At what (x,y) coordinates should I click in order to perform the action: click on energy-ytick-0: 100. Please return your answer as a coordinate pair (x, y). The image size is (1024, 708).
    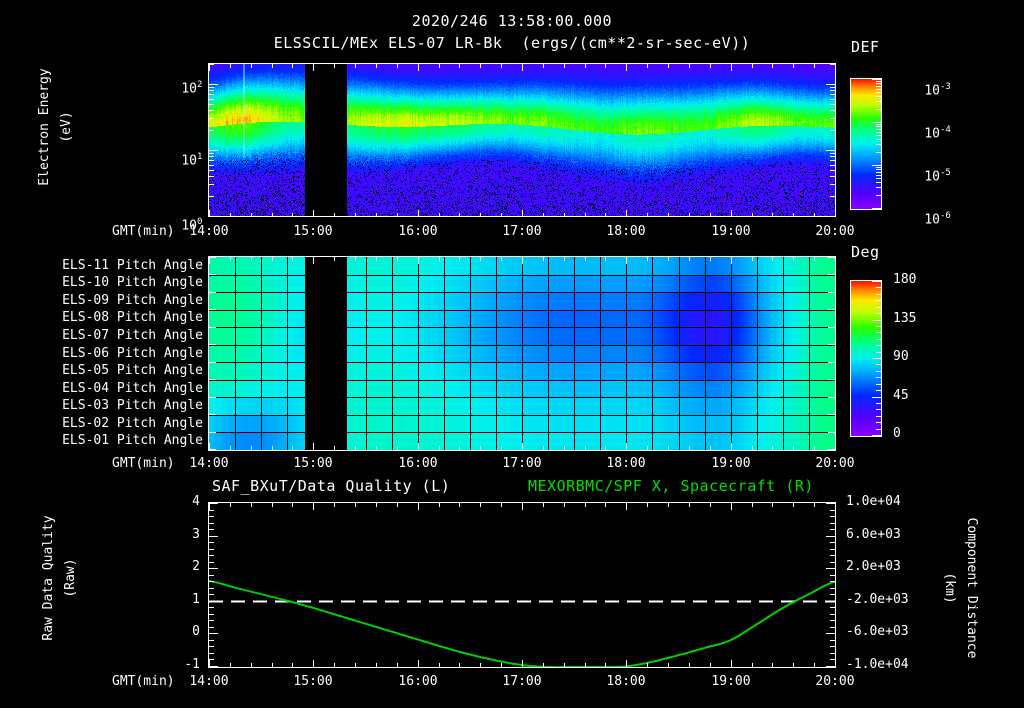
    Looking at the image, I should click on (192, 225).